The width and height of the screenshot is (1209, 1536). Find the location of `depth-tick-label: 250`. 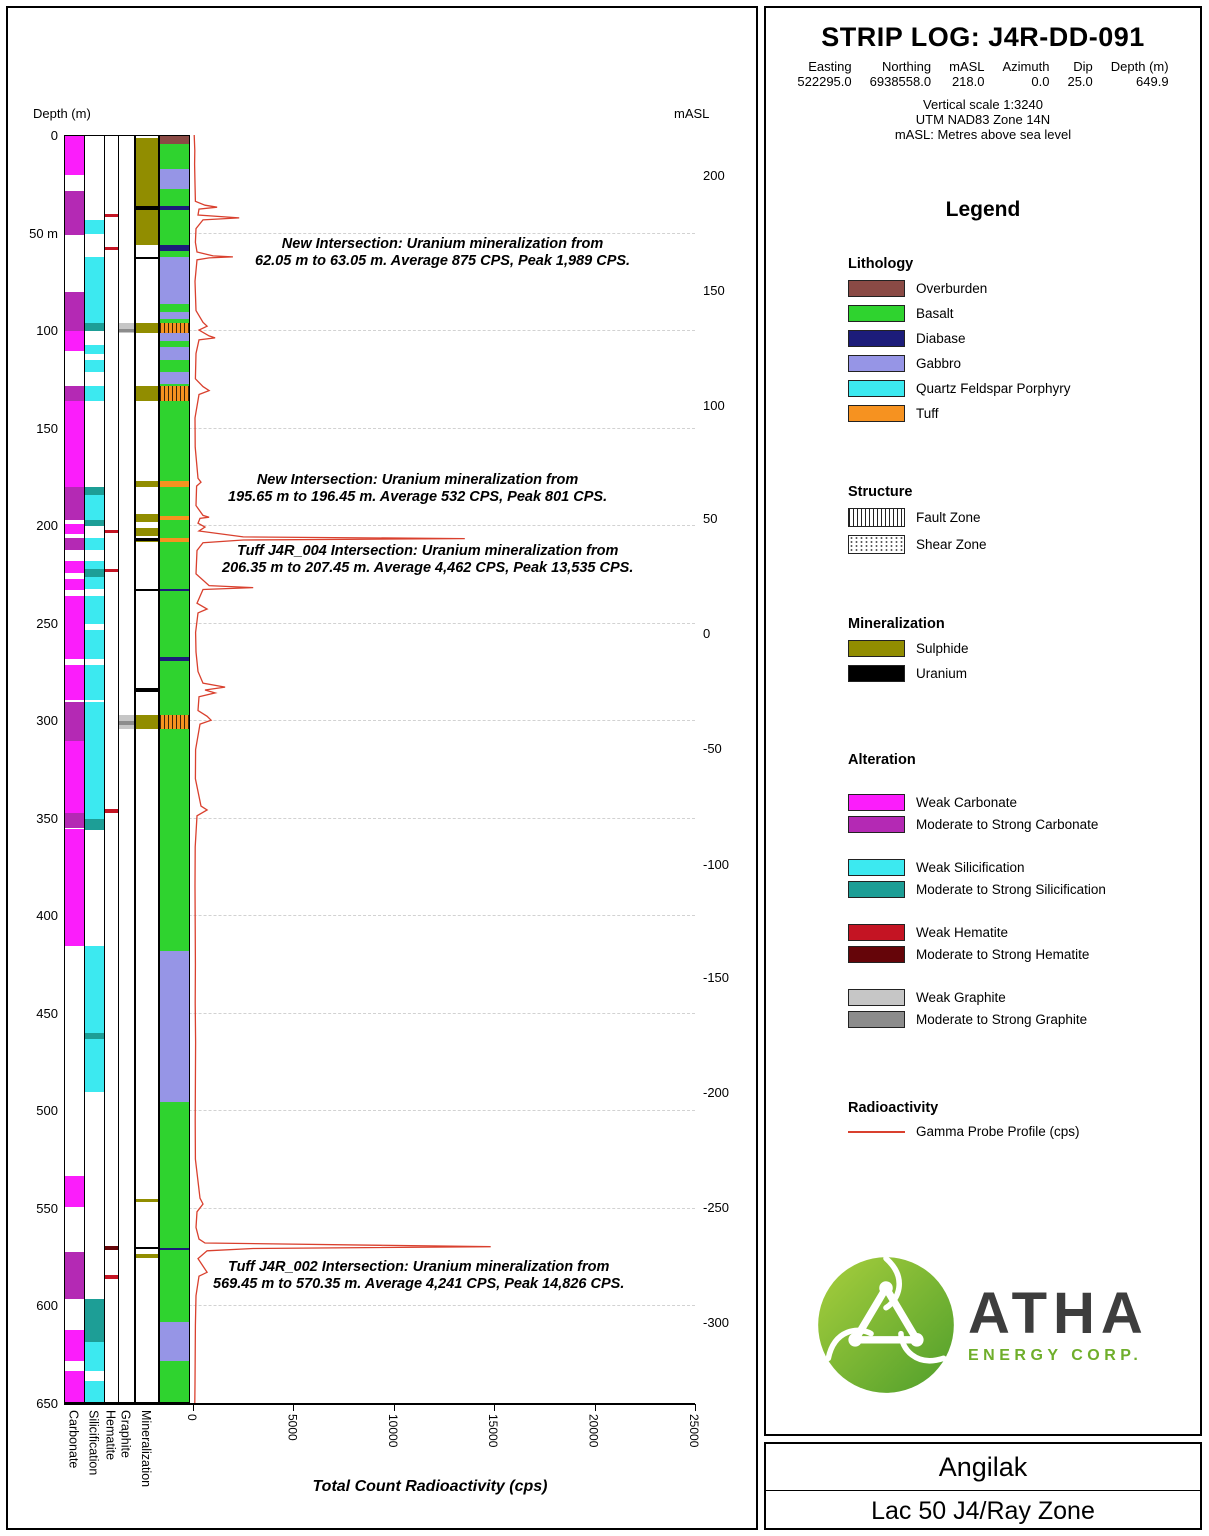

depth-tick-label: 250 is located at coordinates (47, 623).